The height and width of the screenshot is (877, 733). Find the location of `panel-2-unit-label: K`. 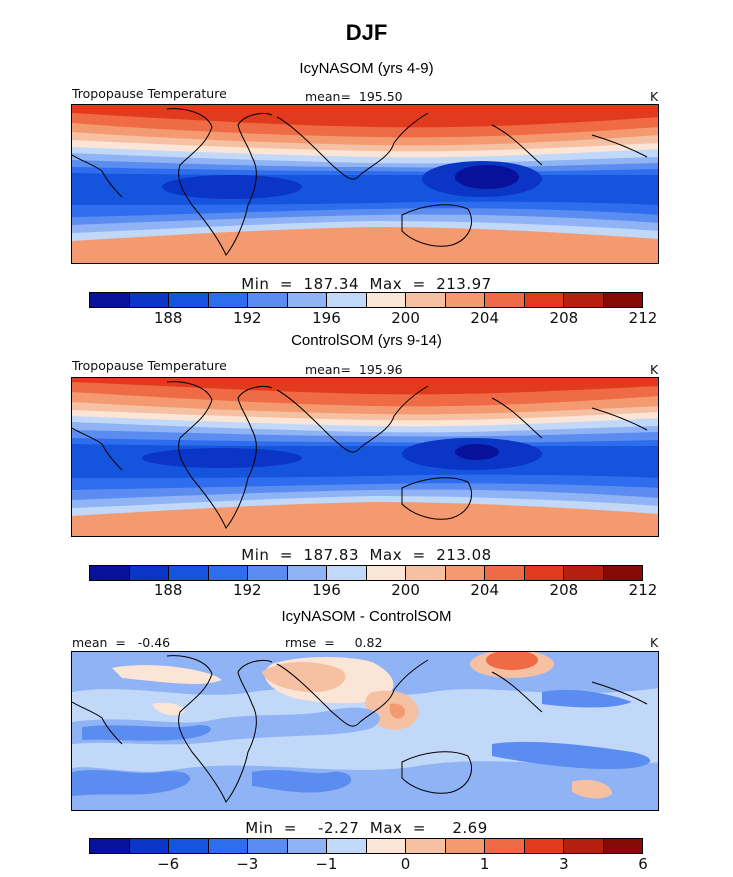

panel-2-unit-label: K is located at coordinates (654, 369).